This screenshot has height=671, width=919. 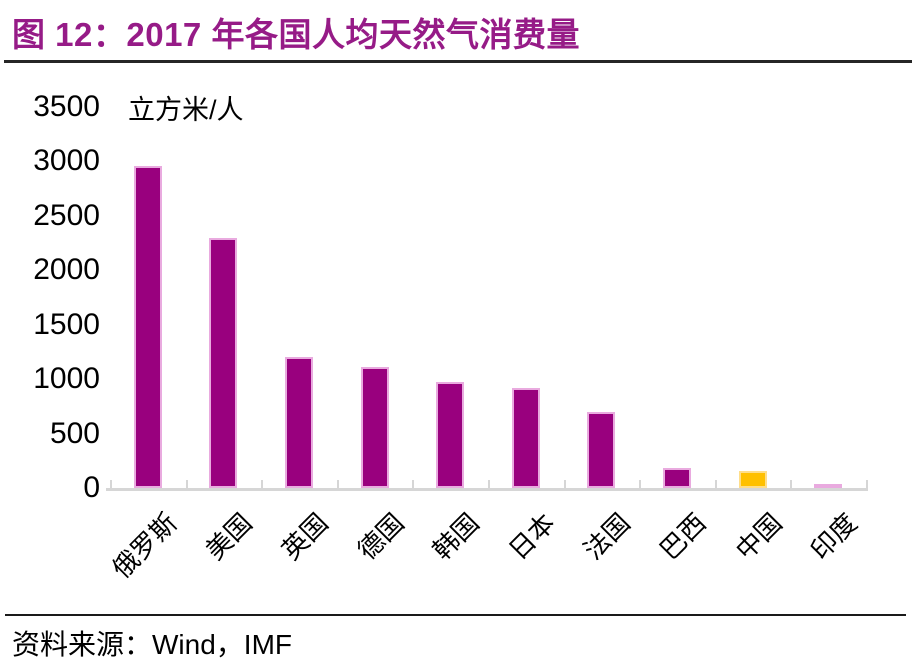 I want to click on bar-巴西, so click(x=677, y=478).